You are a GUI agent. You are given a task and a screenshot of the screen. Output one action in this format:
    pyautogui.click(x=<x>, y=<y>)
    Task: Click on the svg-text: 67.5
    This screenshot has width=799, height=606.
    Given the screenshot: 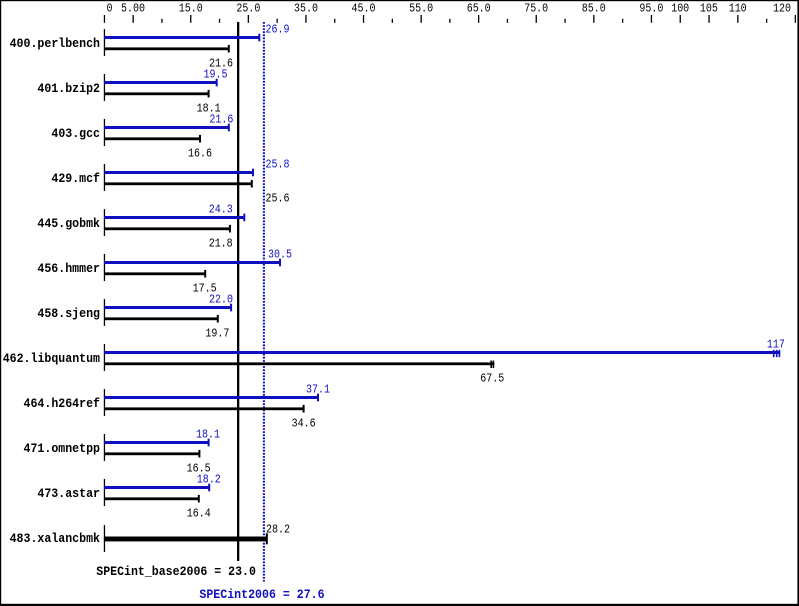 What is the action you would take?
    pyautogui.click(x=492, y=378)
    